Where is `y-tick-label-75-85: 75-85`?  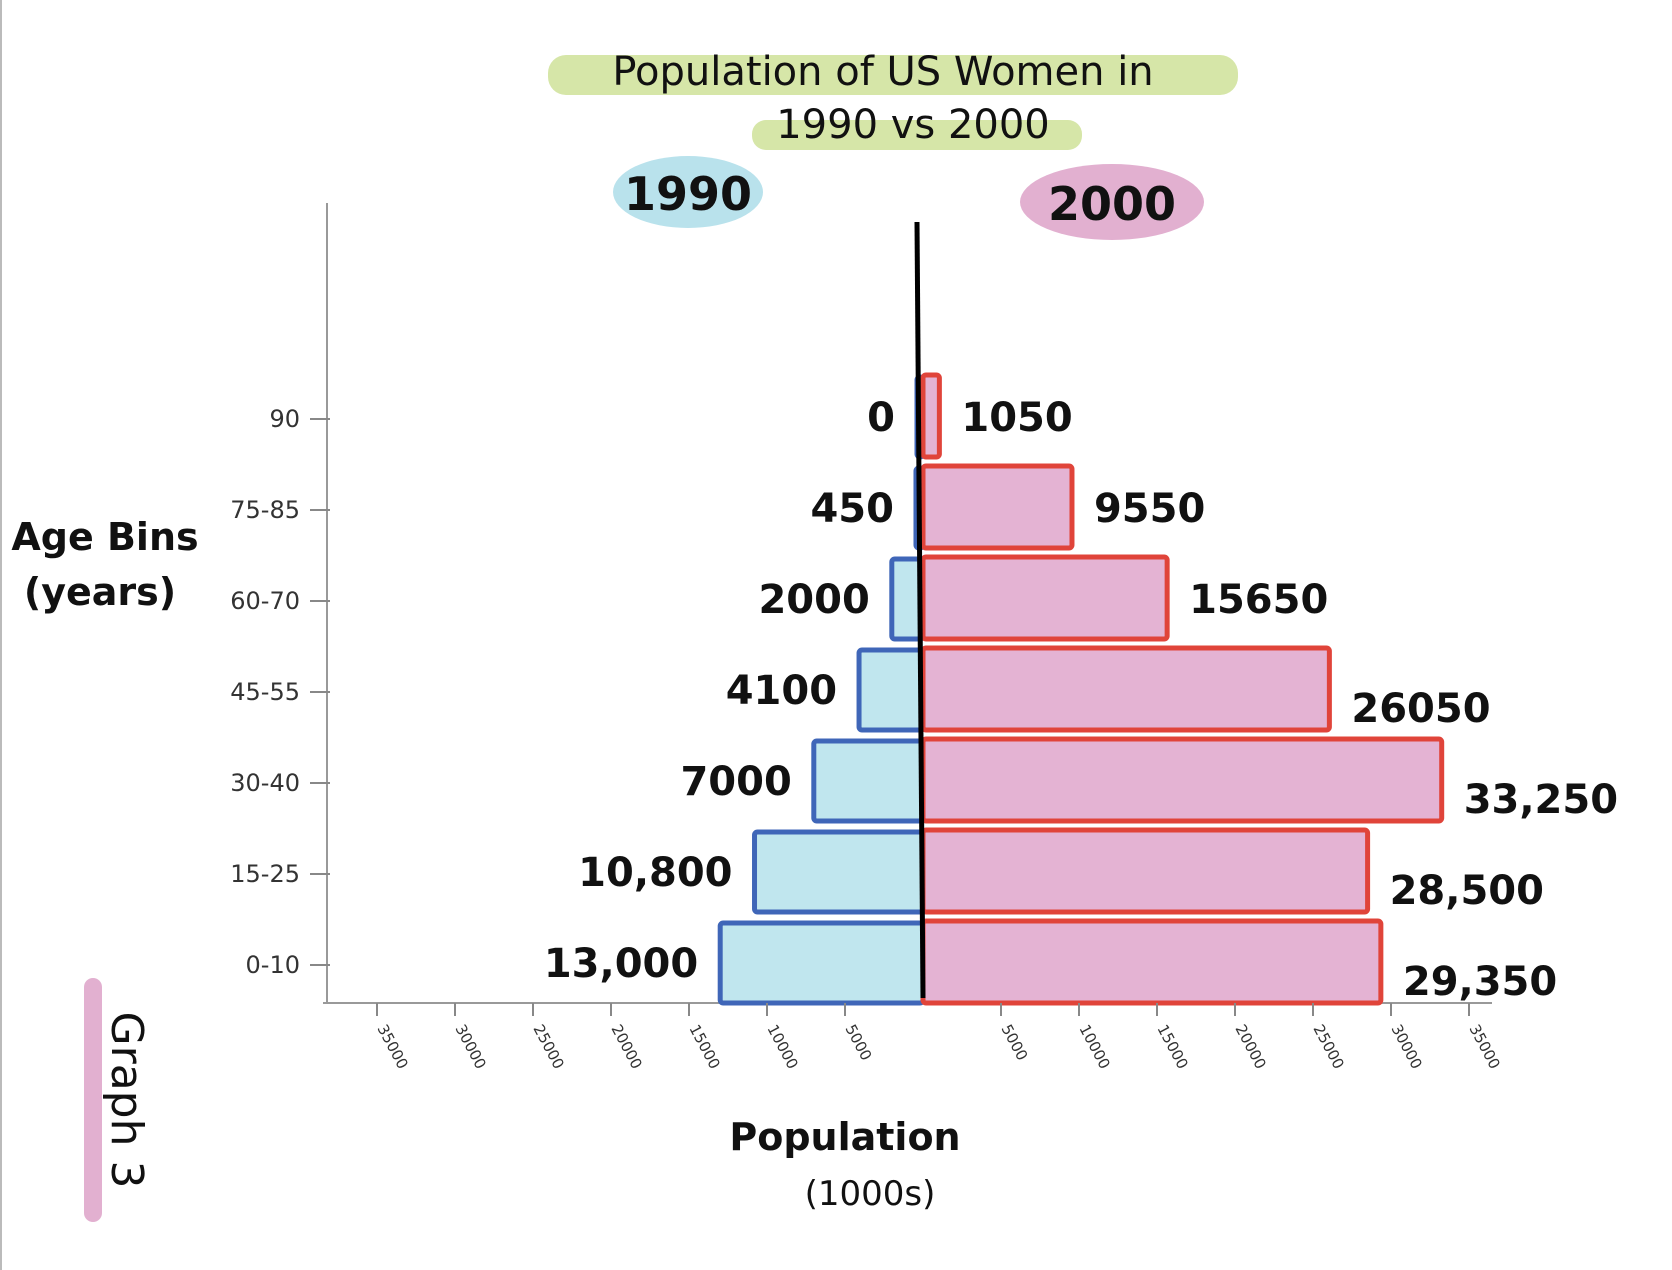
y-tick-label-75-85: 75-85 is located at coordinates (265, 510).